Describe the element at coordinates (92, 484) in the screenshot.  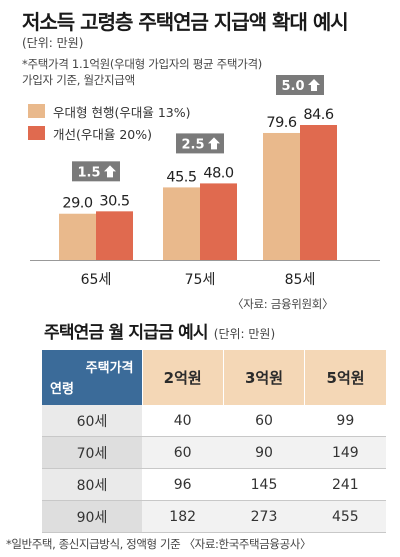
I see `row-header: 80세` at that location.